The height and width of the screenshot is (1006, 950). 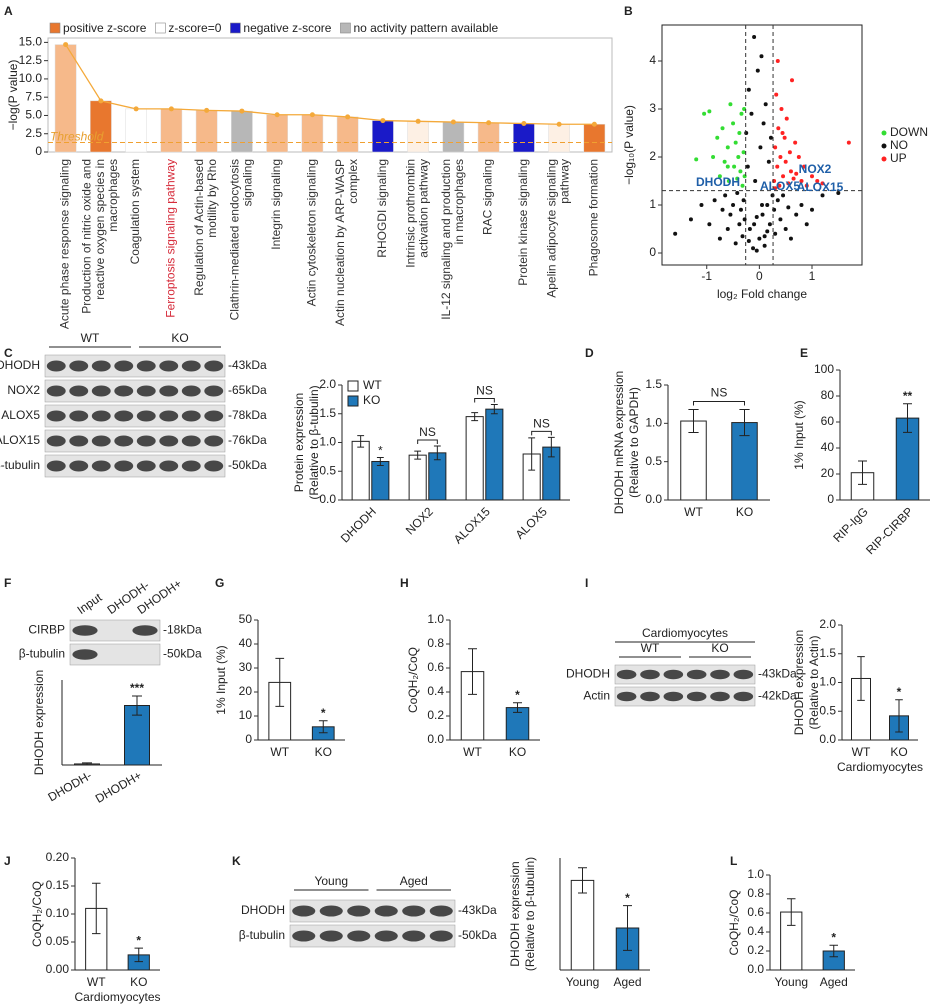 I want to click on x-tick-label: NOX2, so click(x=419, y=520).